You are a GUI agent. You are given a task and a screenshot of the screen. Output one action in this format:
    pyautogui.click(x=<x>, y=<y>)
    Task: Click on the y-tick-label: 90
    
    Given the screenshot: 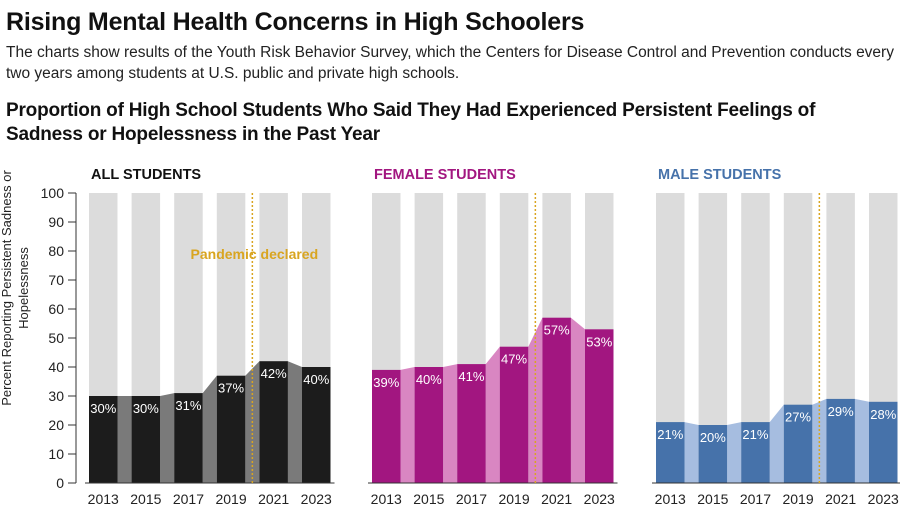 What is the action you would take?
    pyautogui.click(x=56, y=222)
    